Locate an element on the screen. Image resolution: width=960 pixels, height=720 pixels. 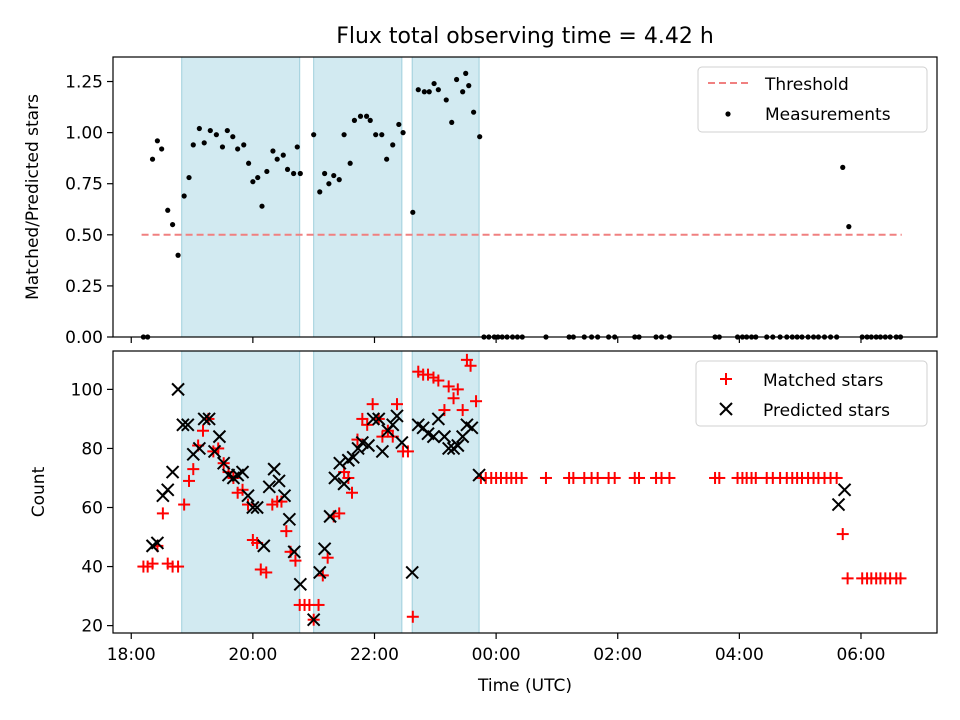
ratio-y-ticks: 0.00 0.25 0.50 0.75 1.00 1.25 is located at coordinates (89, 210).